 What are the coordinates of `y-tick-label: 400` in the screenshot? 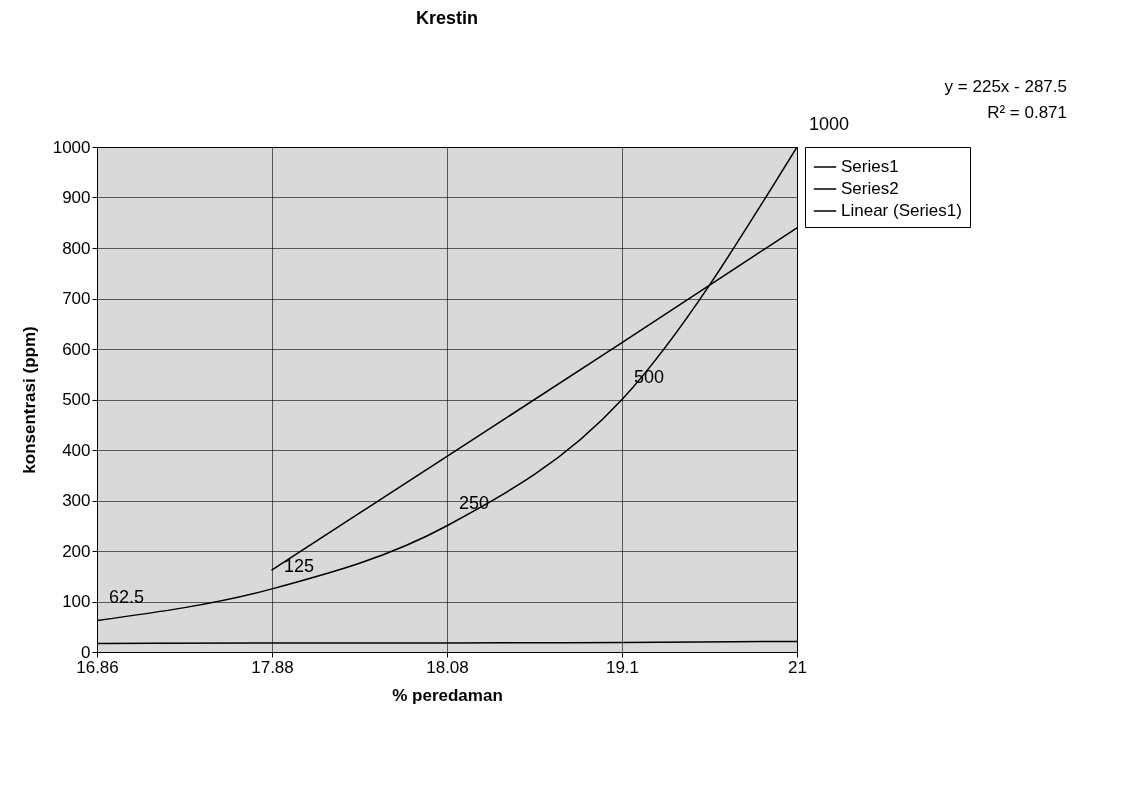 It's located at (76, 450).